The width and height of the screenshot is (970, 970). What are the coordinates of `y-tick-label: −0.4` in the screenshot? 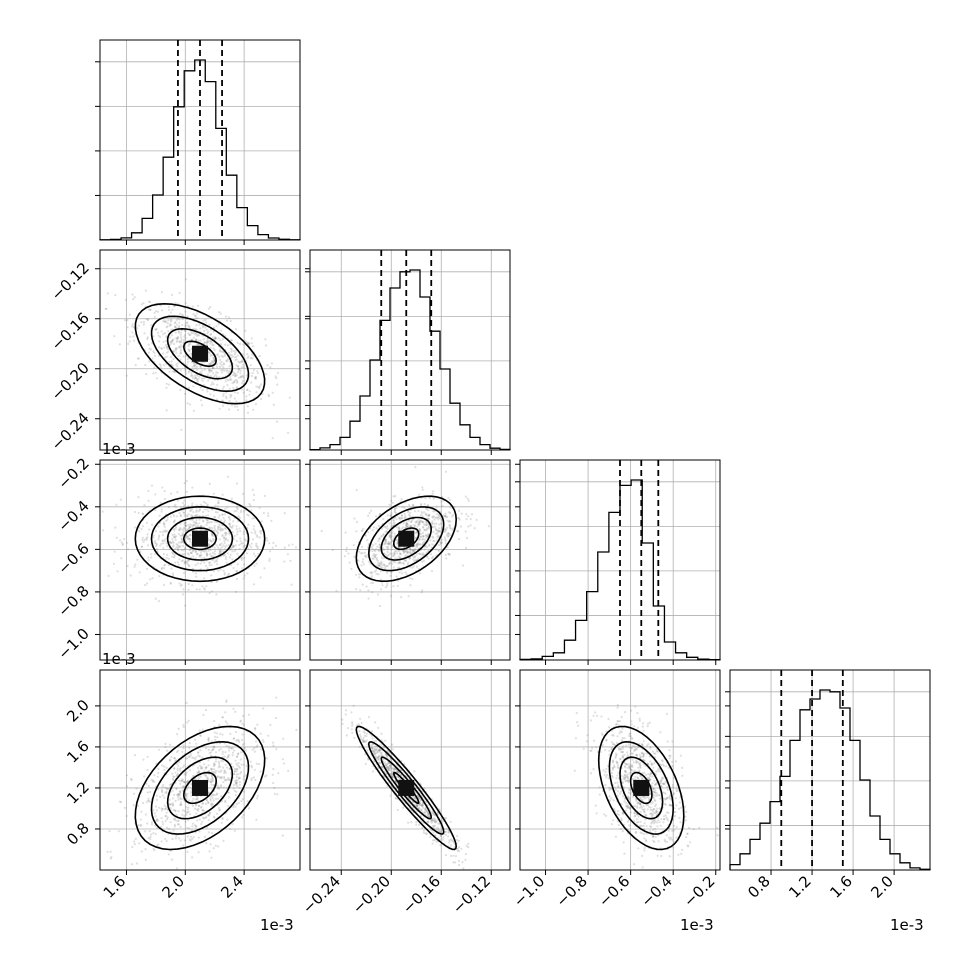 It's located at (73, 516).